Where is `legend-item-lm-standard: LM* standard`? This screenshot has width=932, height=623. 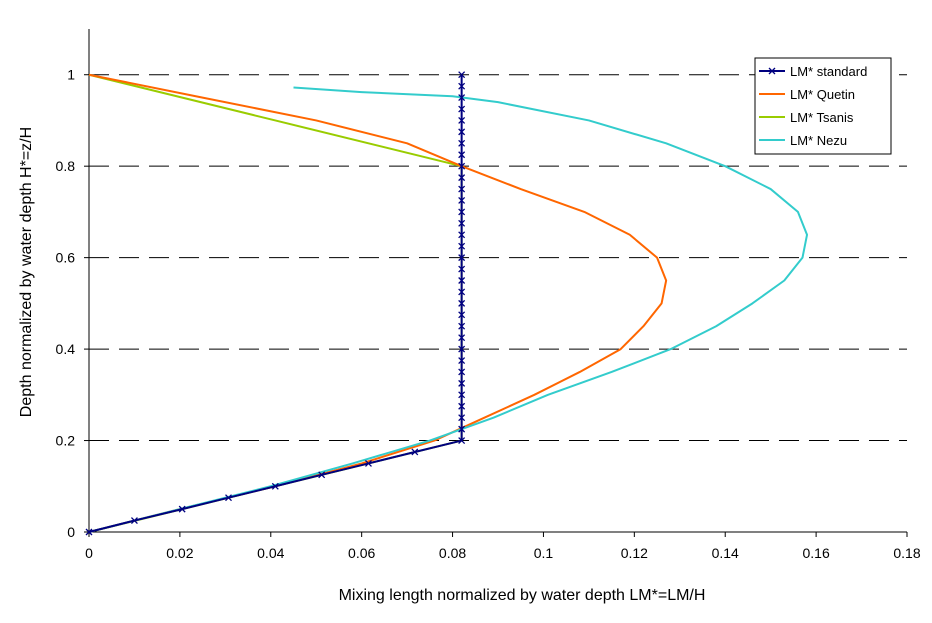
legend-item-lm-standard: LM* standard is located at coordinates (813, 71).